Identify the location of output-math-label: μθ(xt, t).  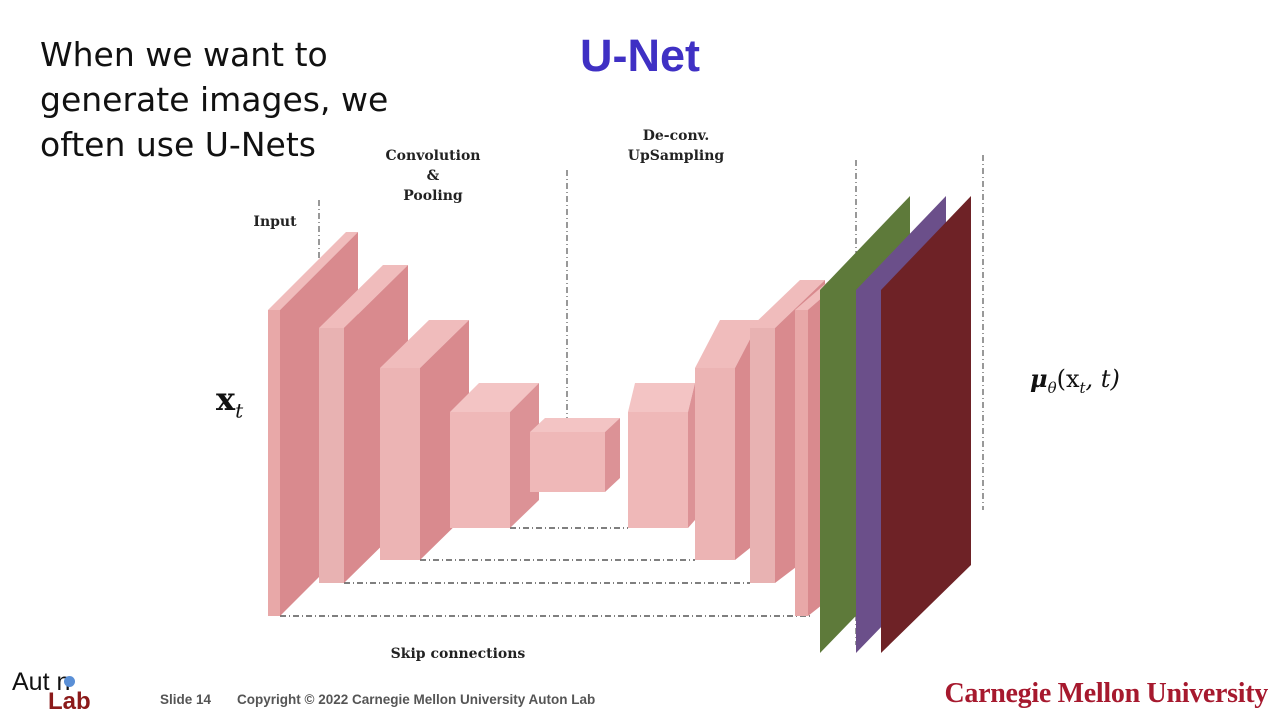
(1075, 380).